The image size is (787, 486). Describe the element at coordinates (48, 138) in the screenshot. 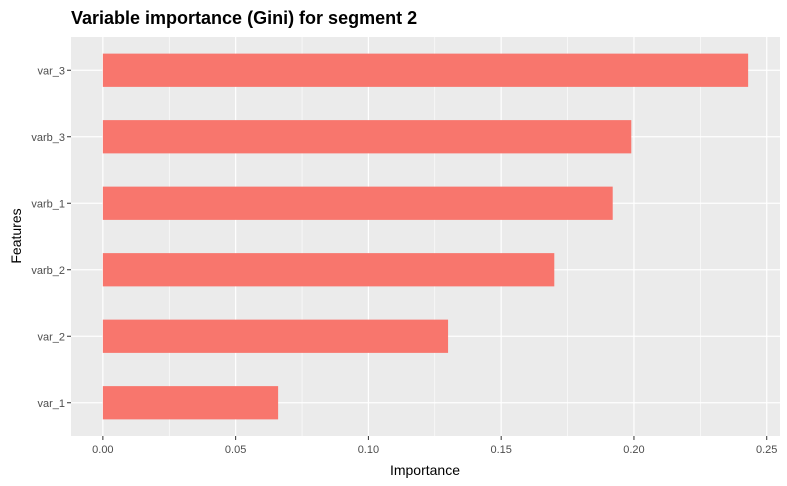

I see `y-tick-label: varb_3` at that location.